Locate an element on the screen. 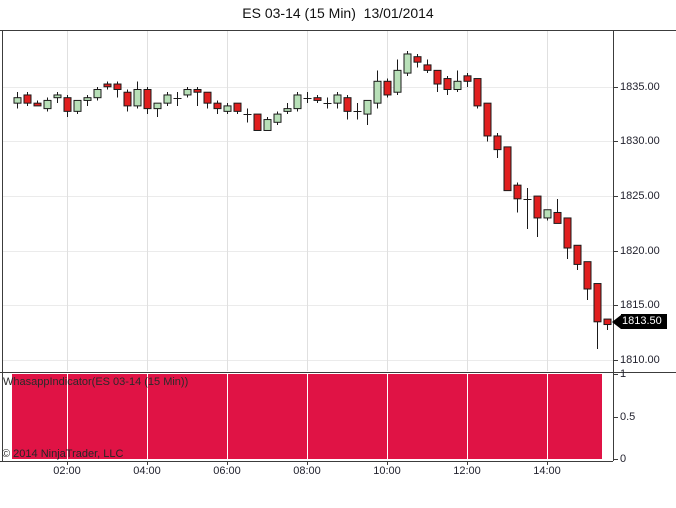  time-tick-label: 02:00 is located at coordinates (67, 471).